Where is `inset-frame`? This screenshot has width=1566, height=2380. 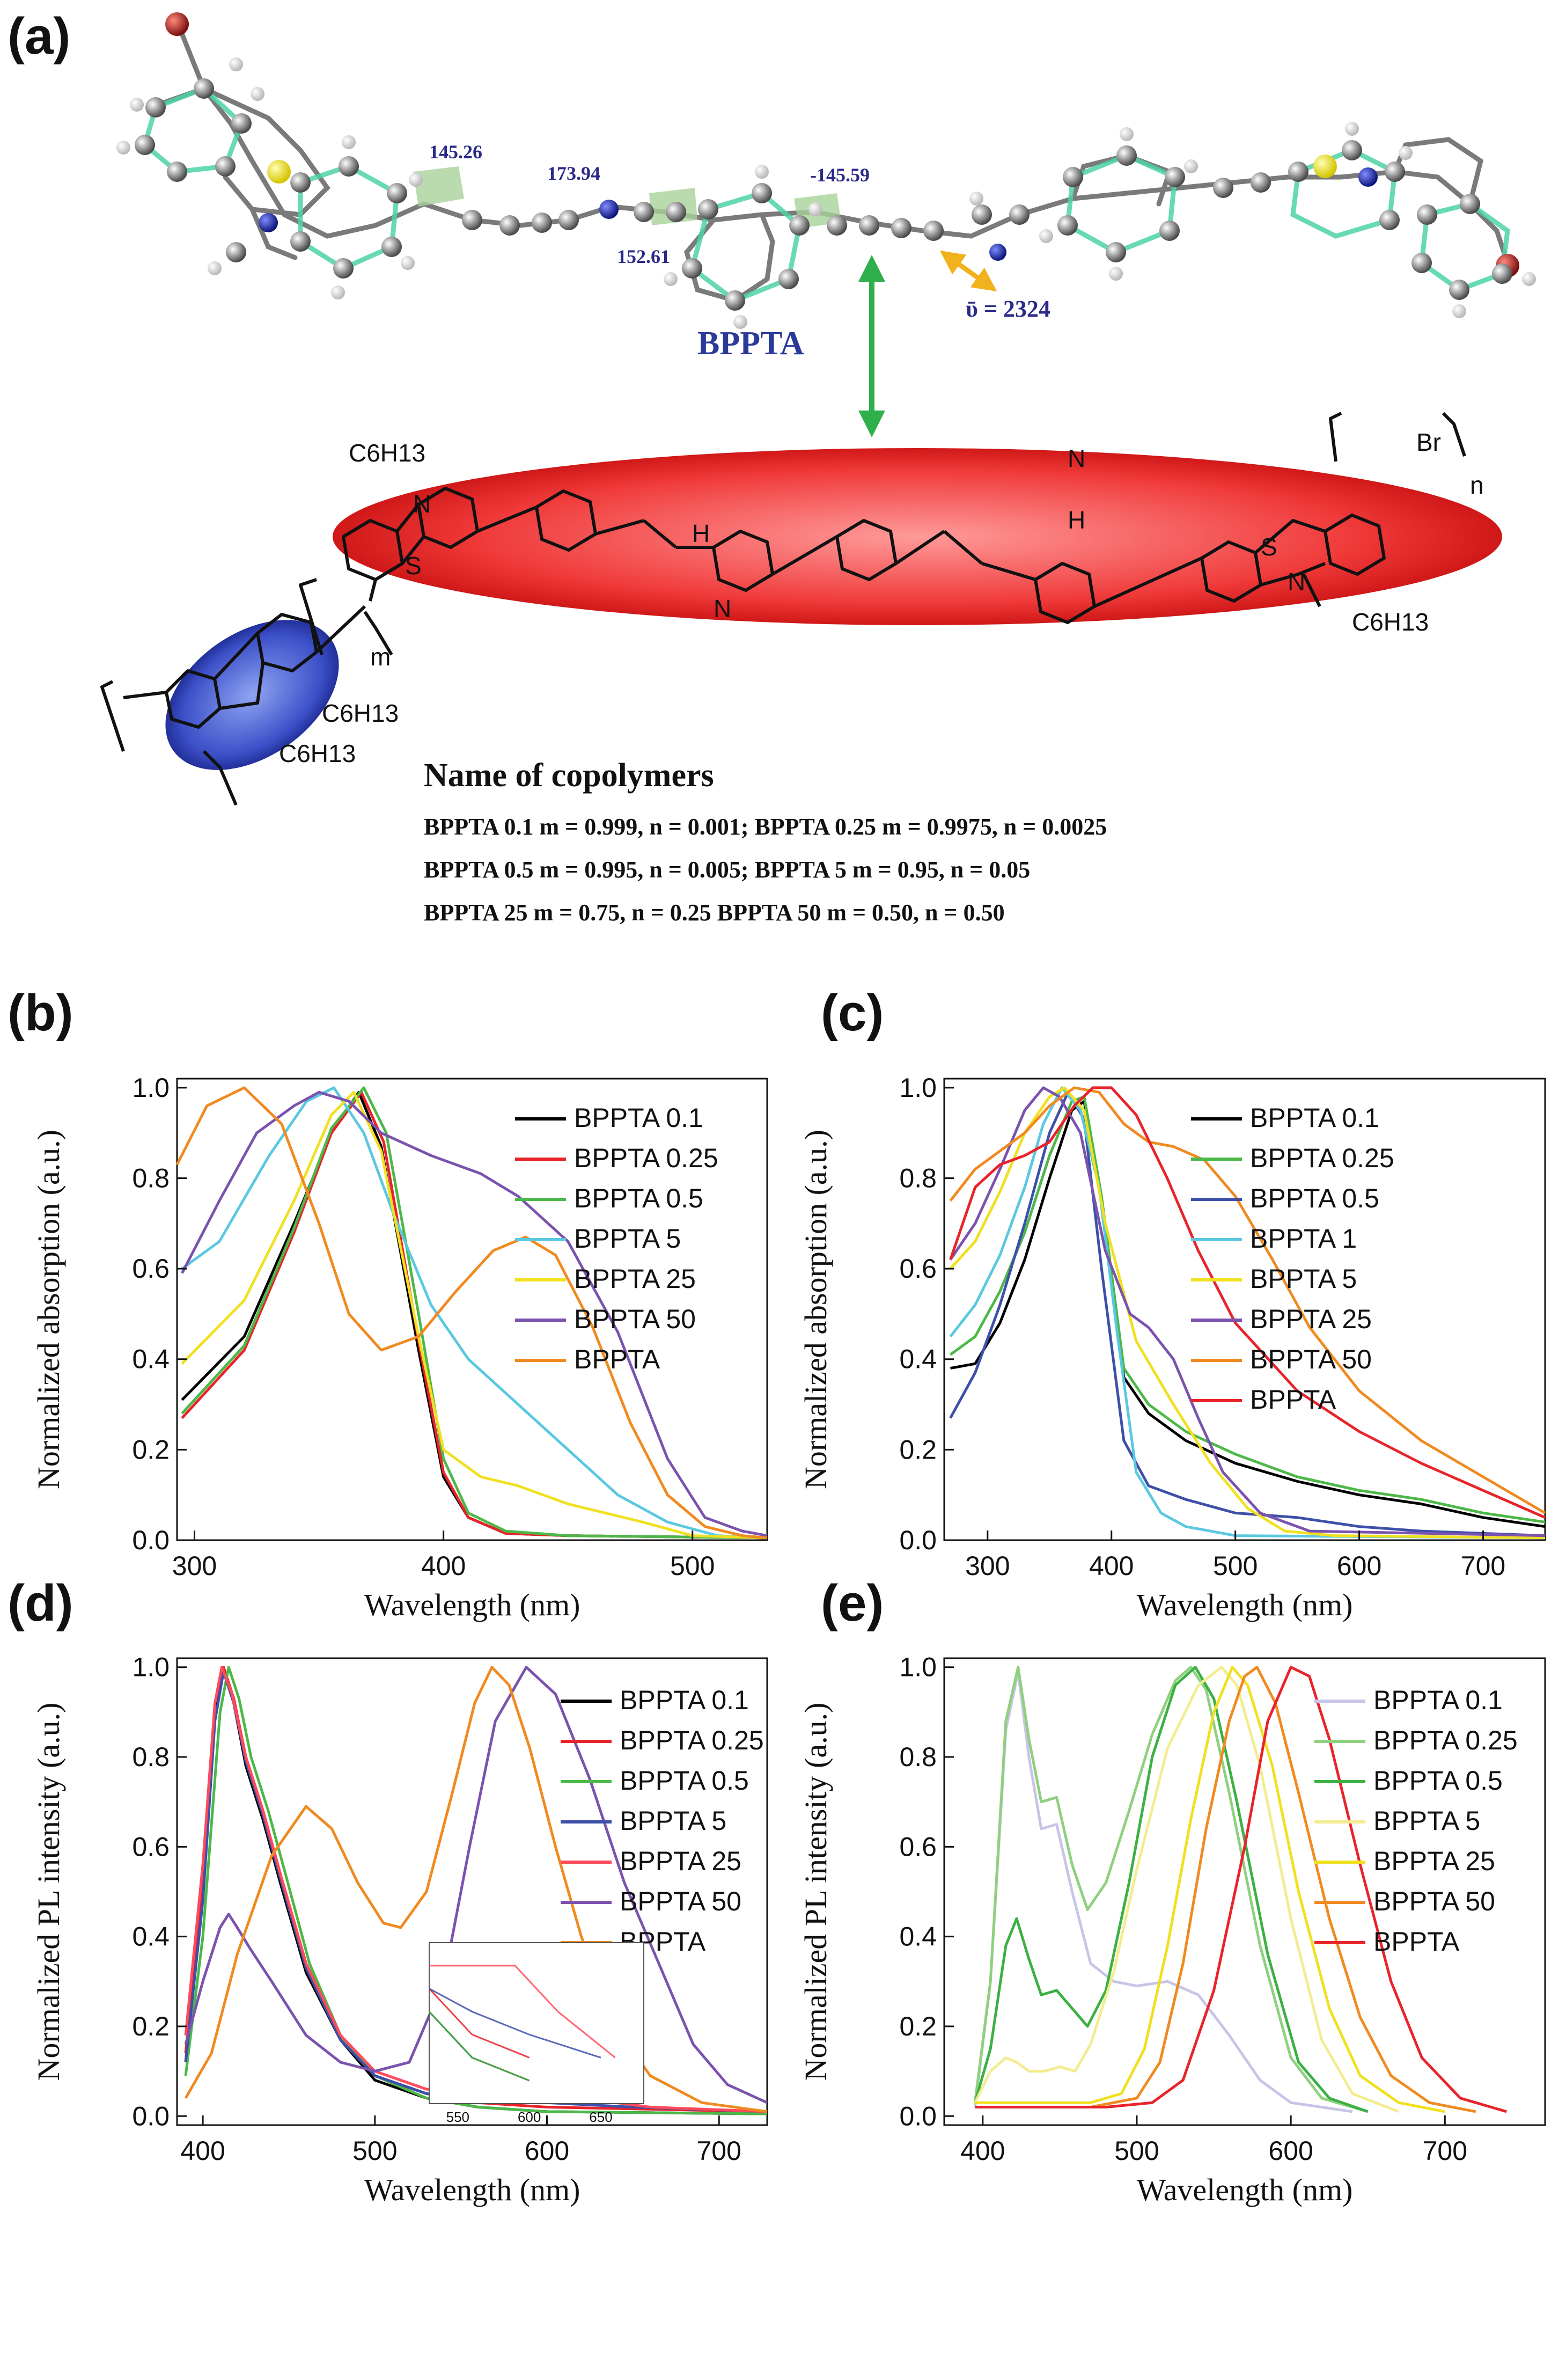
inset-frame is located at coordinates (536, 2023).